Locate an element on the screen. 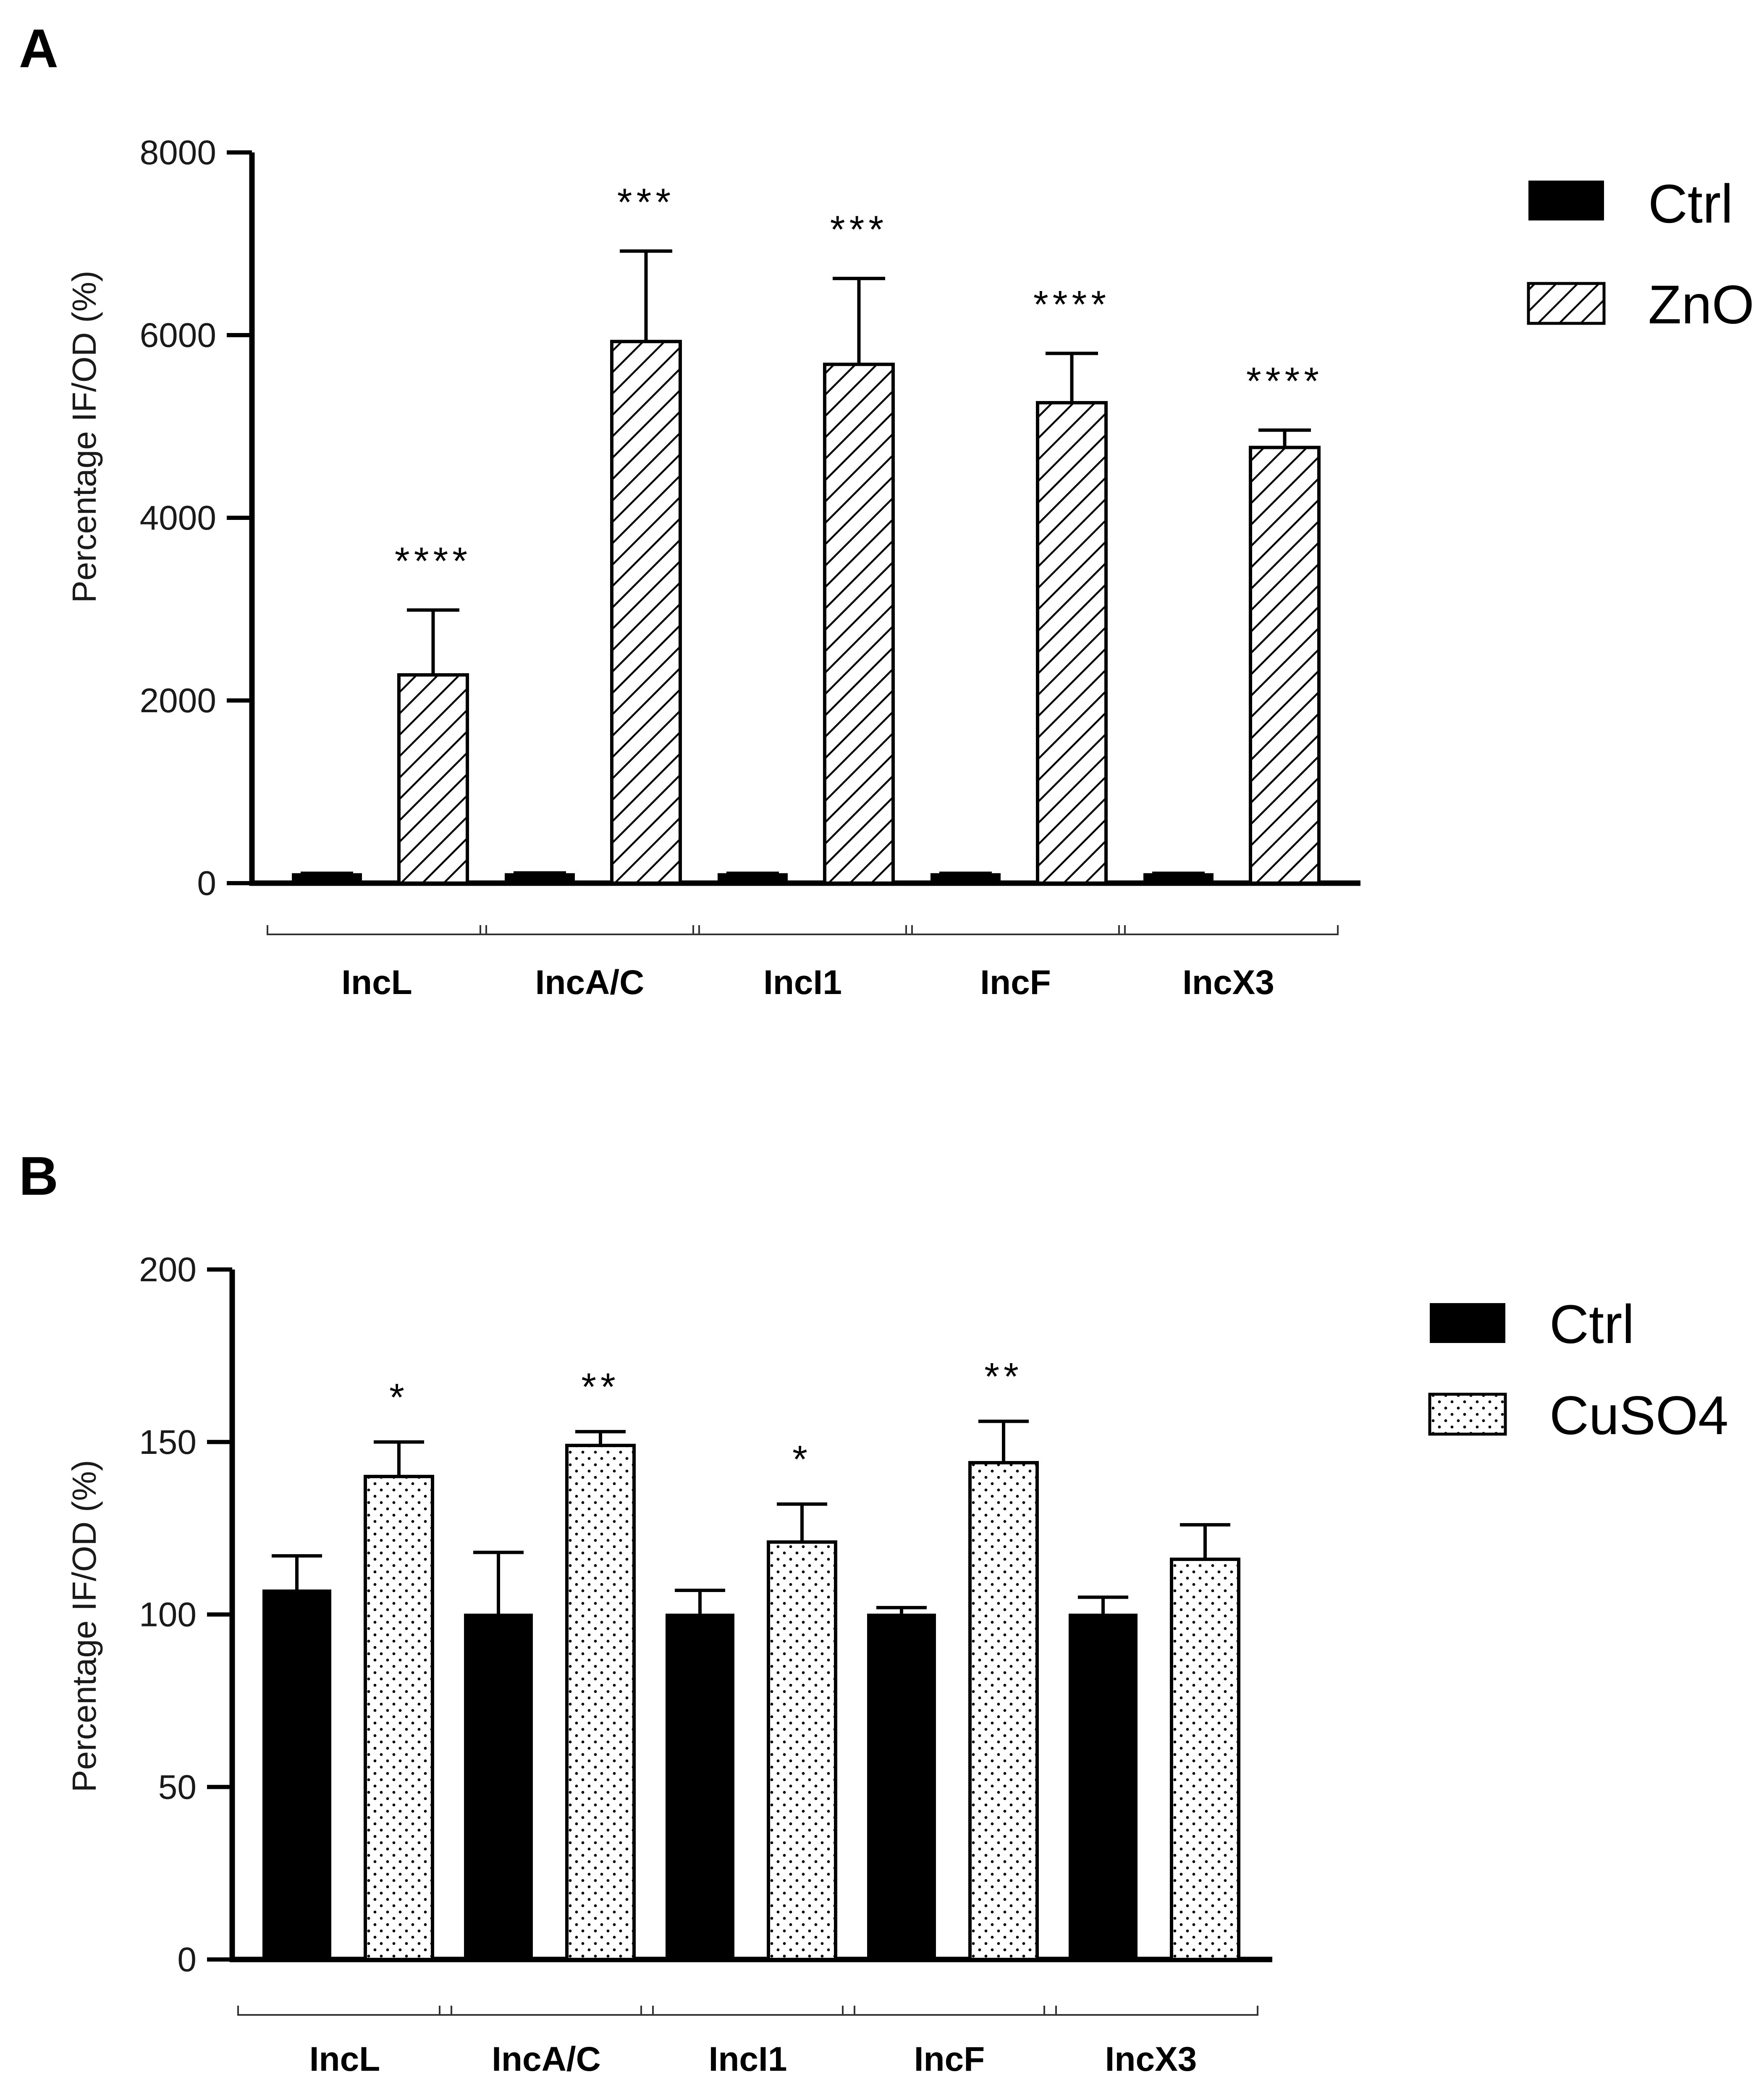 The height and width of the screenshot is (2080, 1764). legend-zno-label: ZnO is located at coordinates (1701, 304).